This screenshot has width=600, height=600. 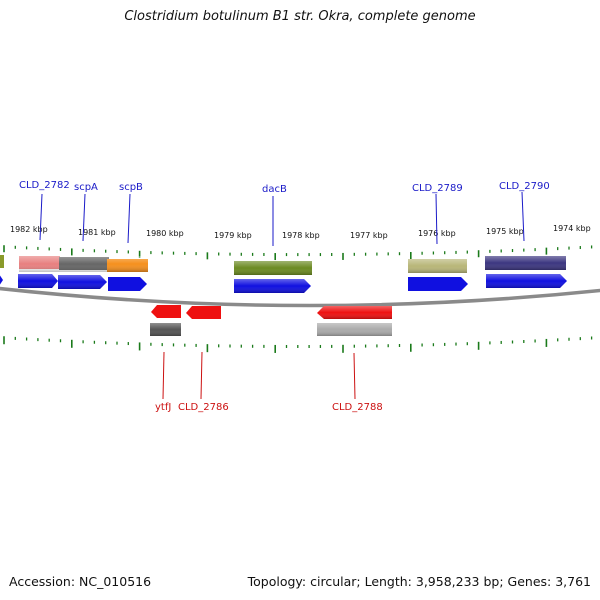 I want to click on reverse-gene-labels: ytfJ CLD_2786 CLD_2788, so click(x=269, y=407).